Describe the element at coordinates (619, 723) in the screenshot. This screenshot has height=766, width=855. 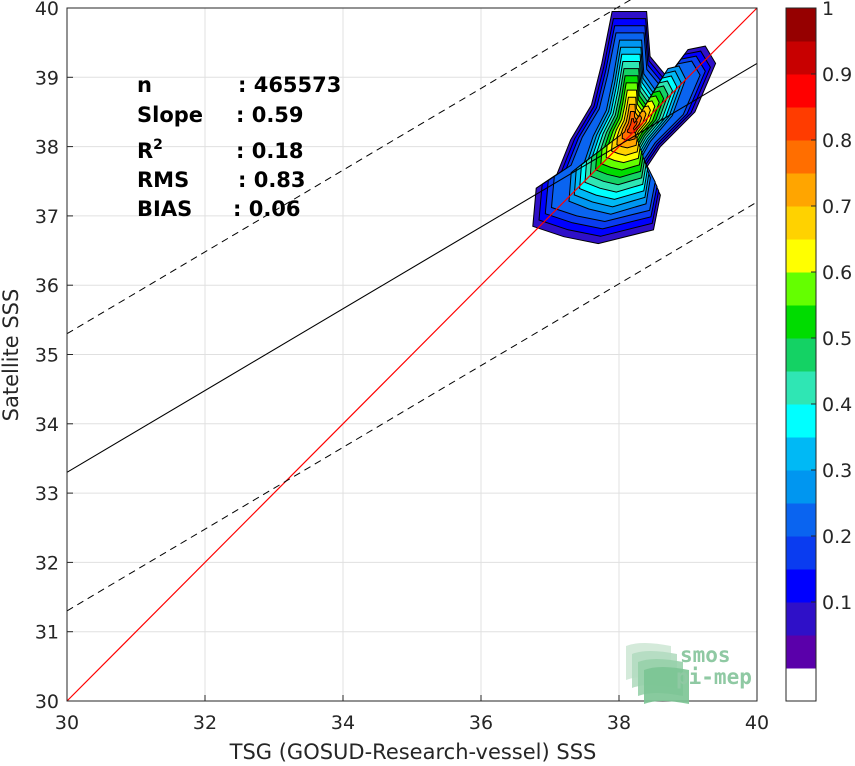
I see `x-tick-label: 38` at that location.